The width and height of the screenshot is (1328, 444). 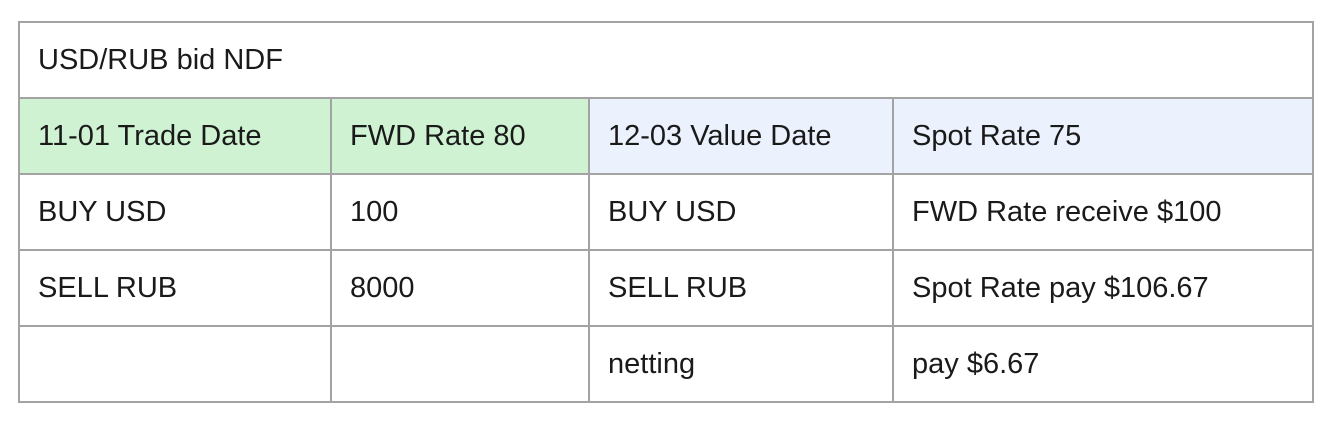 I want to click on header-trade-date: 11-01 Trade Date, so click(x=175, y=136).